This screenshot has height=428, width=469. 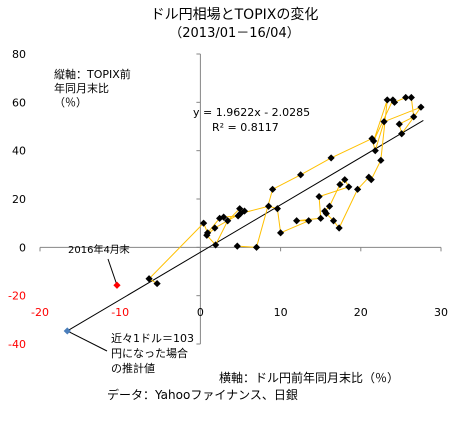 I want to click on x-tick-label: 0, so click(x=200, y=312).